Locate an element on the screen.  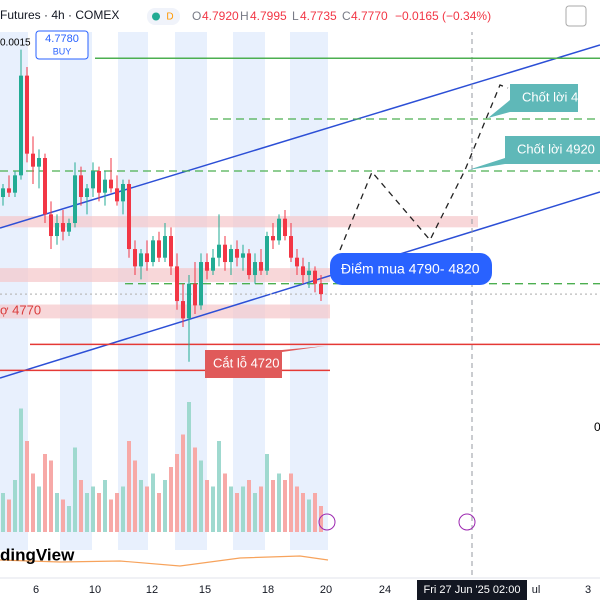
ohlc-value: 4.7920 is located at coordinates (220, 16).